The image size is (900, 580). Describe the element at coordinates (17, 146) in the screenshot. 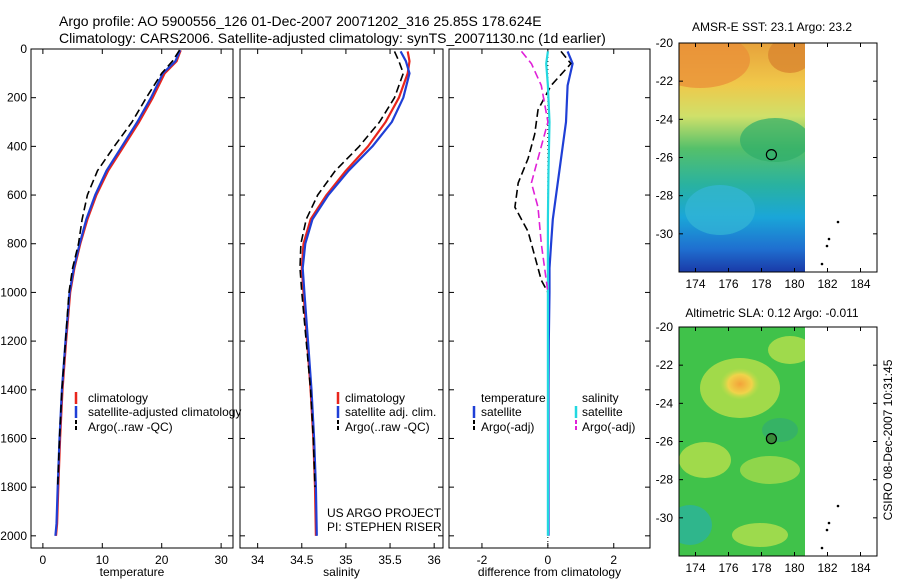

I see `y-tick-label: 400` at that location.